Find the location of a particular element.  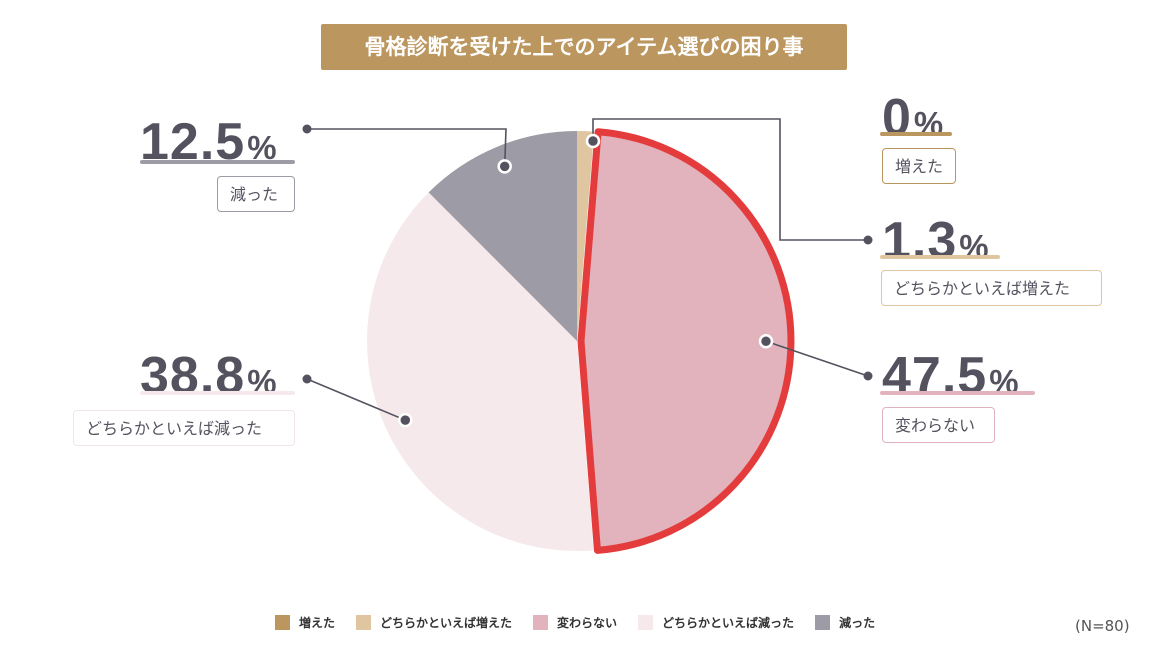

leader-dot-unchanged is located at coordinates (766, 341).